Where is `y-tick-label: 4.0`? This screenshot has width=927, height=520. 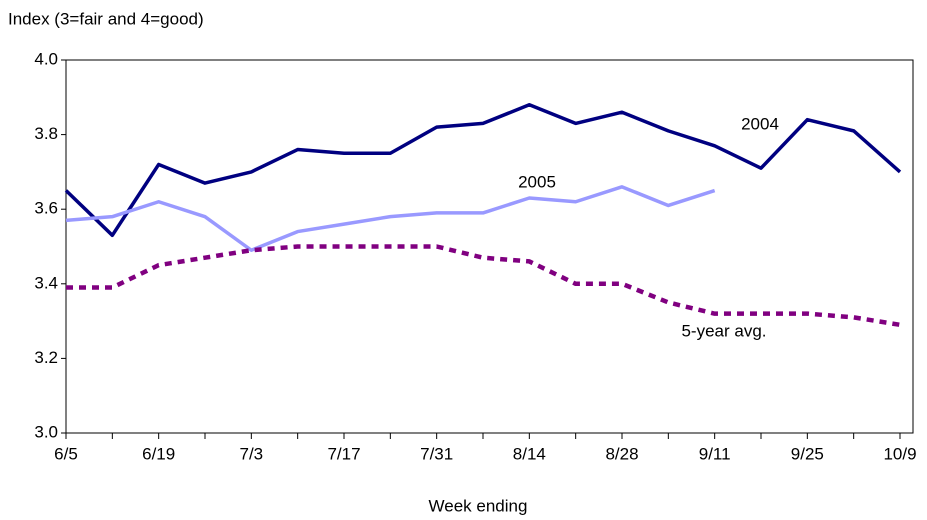
y-tick-label: 4.0 is located at coordinates (46, 58).